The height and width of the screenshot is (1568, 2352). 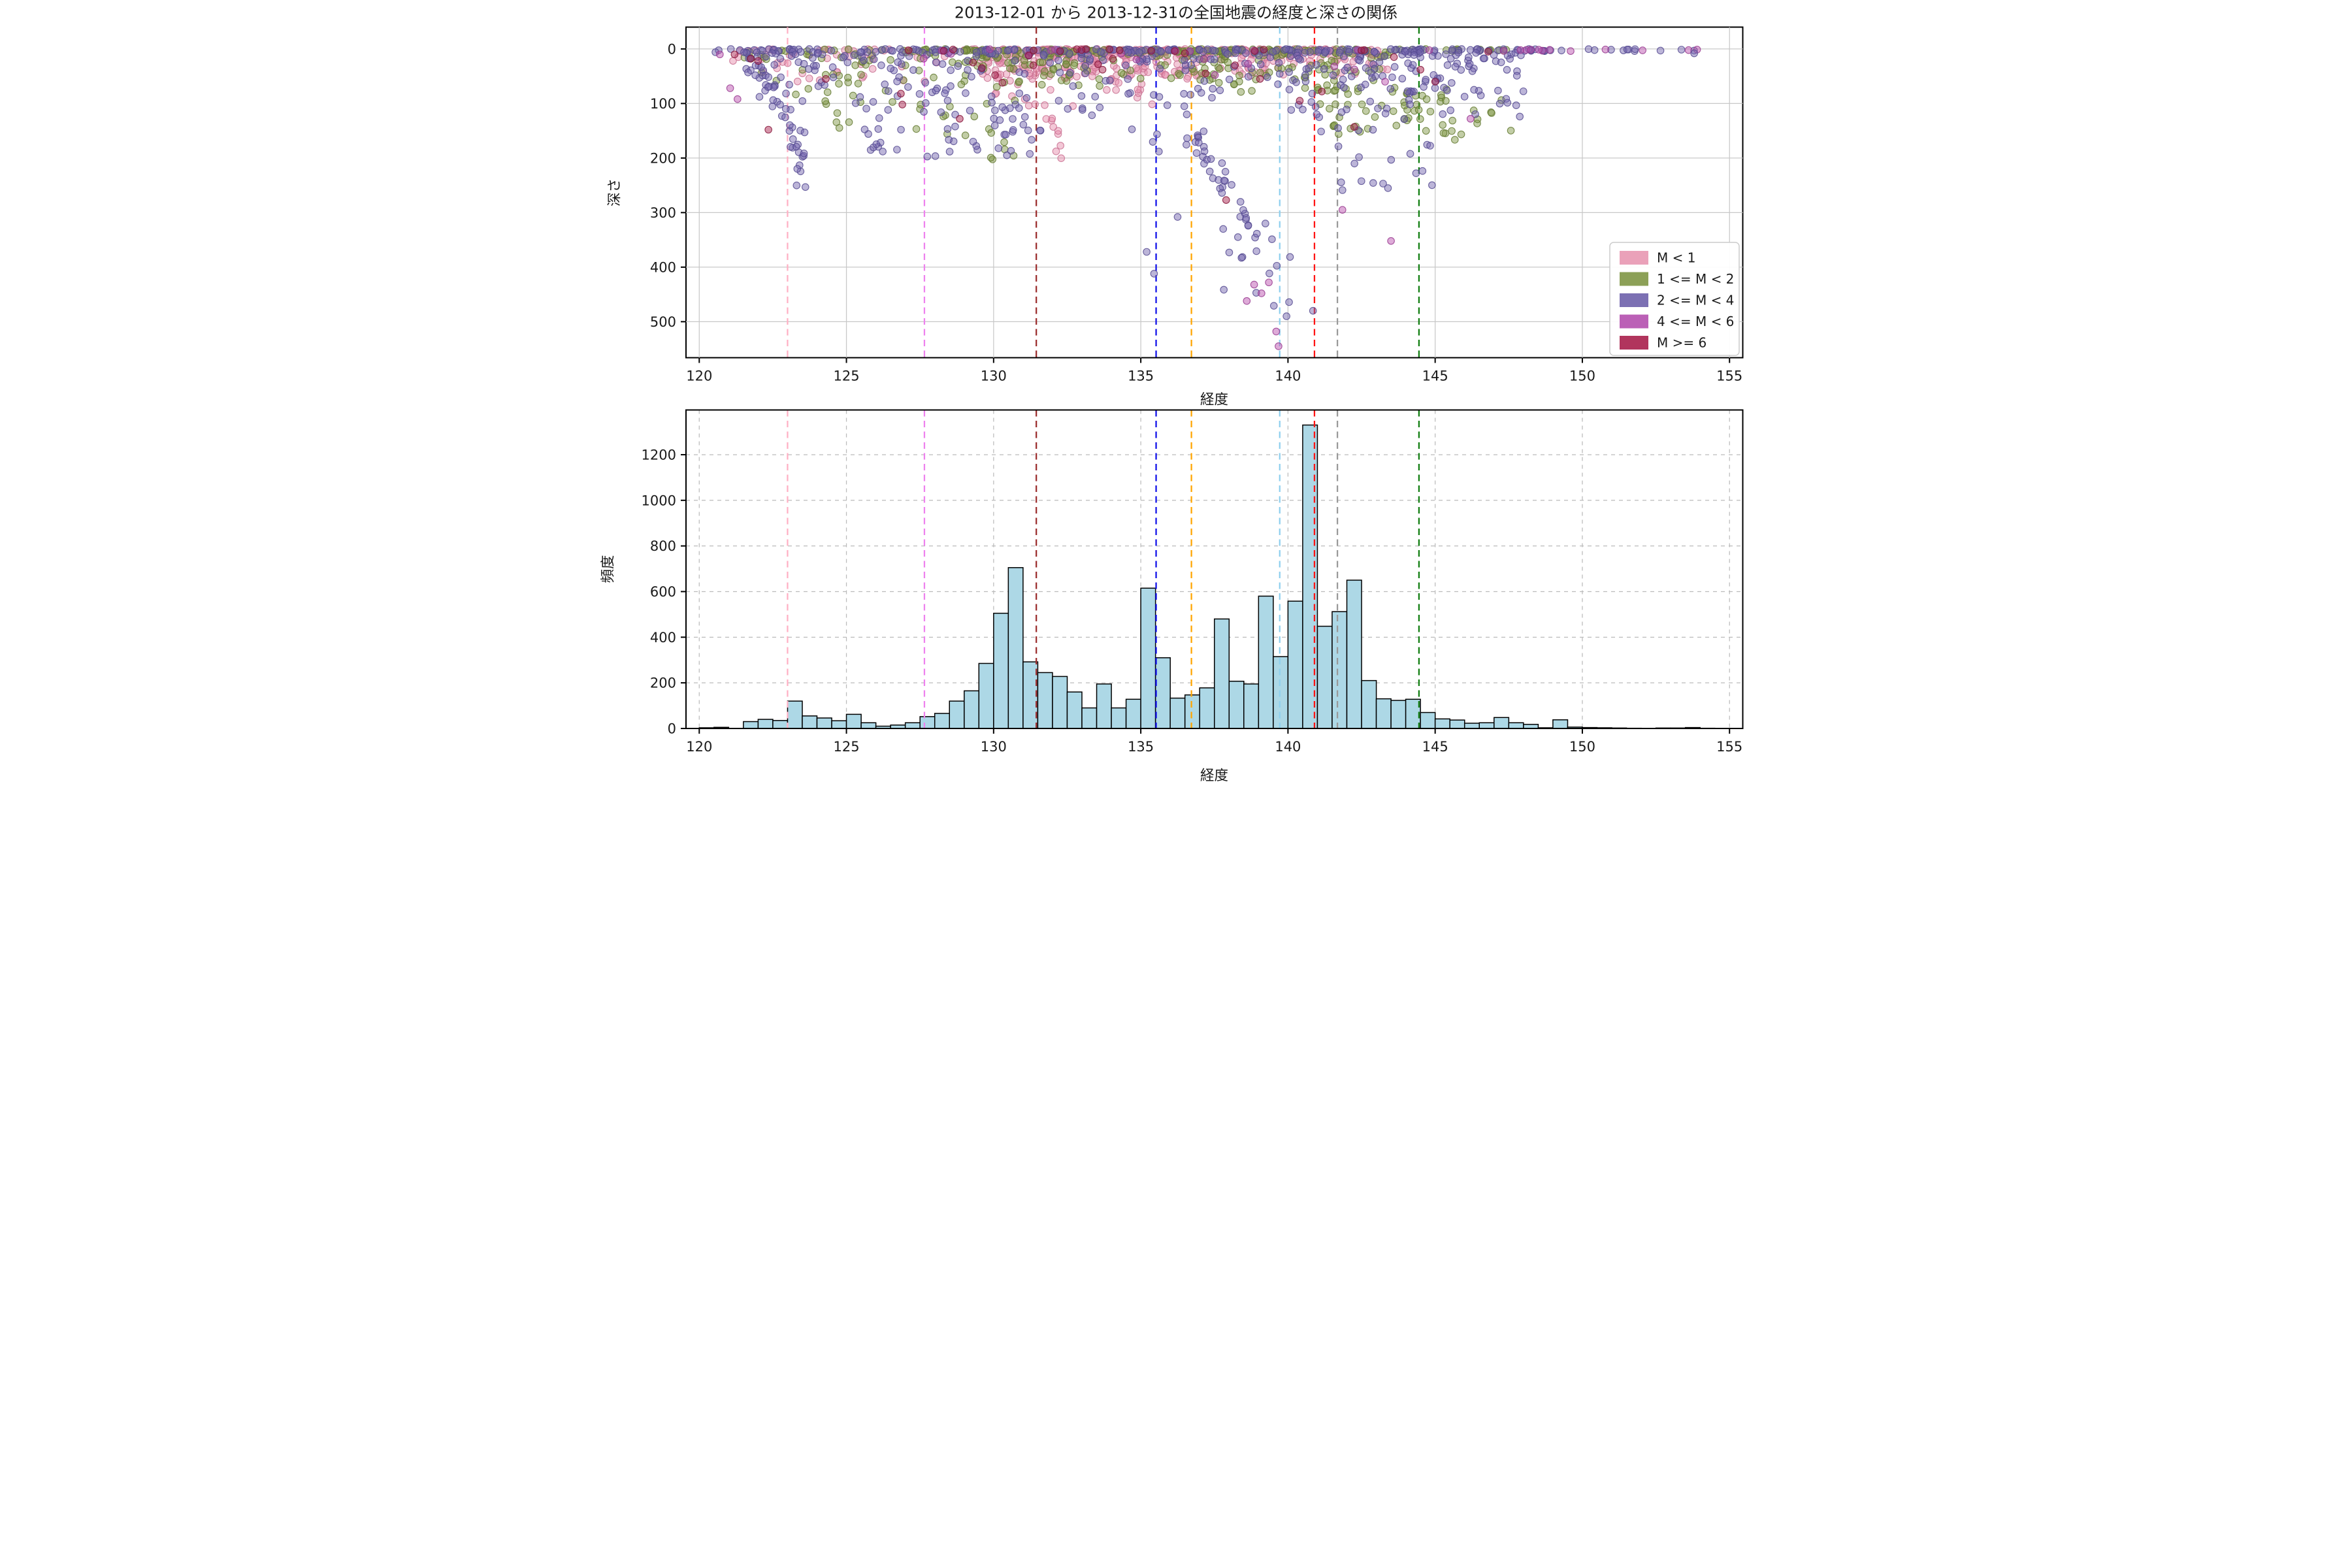 What do you see at coordinates (1695, 279) in the screenshot?
I see `legend-label-m1_2: 1 <= M < 2` at bounding box center [1695, 279].